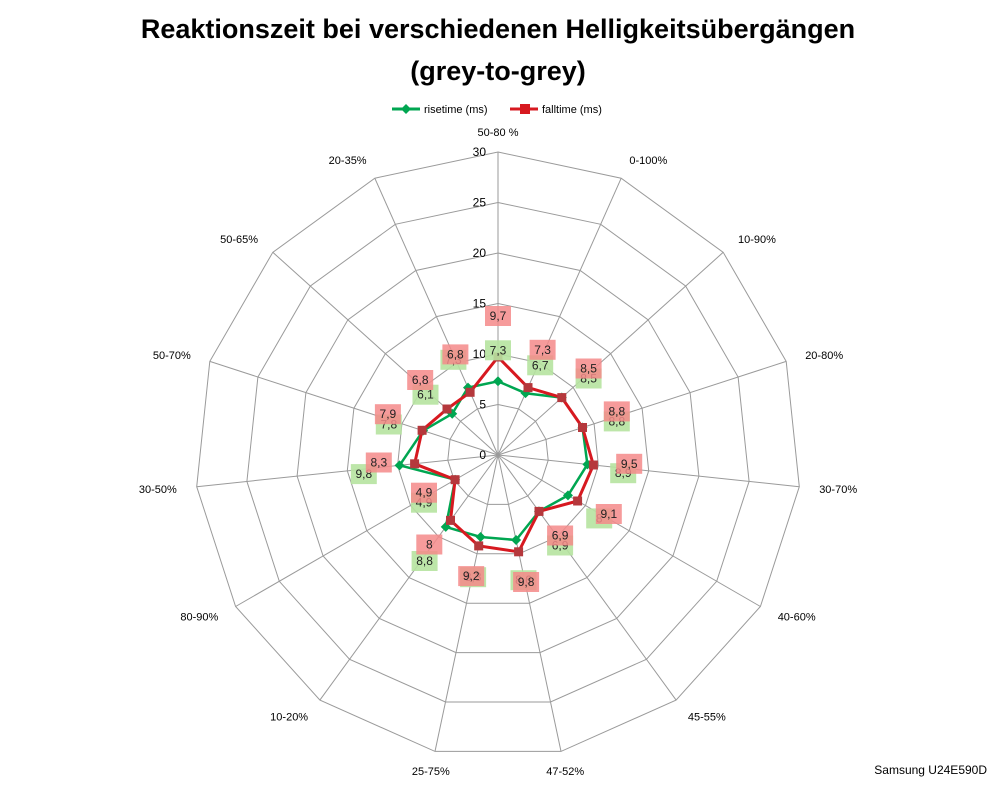 The height and width of the screenshot is (786, 998). What do you see at coordinates (757, 240) in the screenshot?
I see `category-label-2: 10-90%` at bounding box center [757, 240].